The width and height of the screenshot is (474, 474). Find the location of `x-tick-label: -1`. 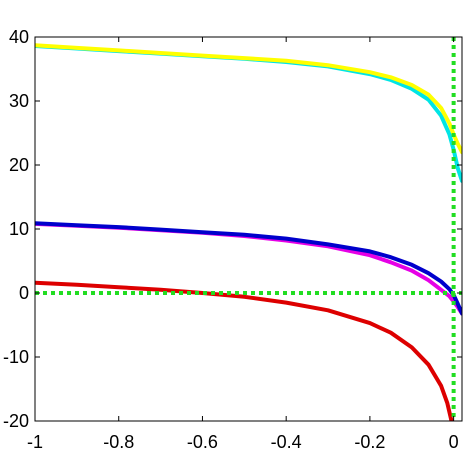

x-tick-label: -1 is located at coordinates (35, 442).